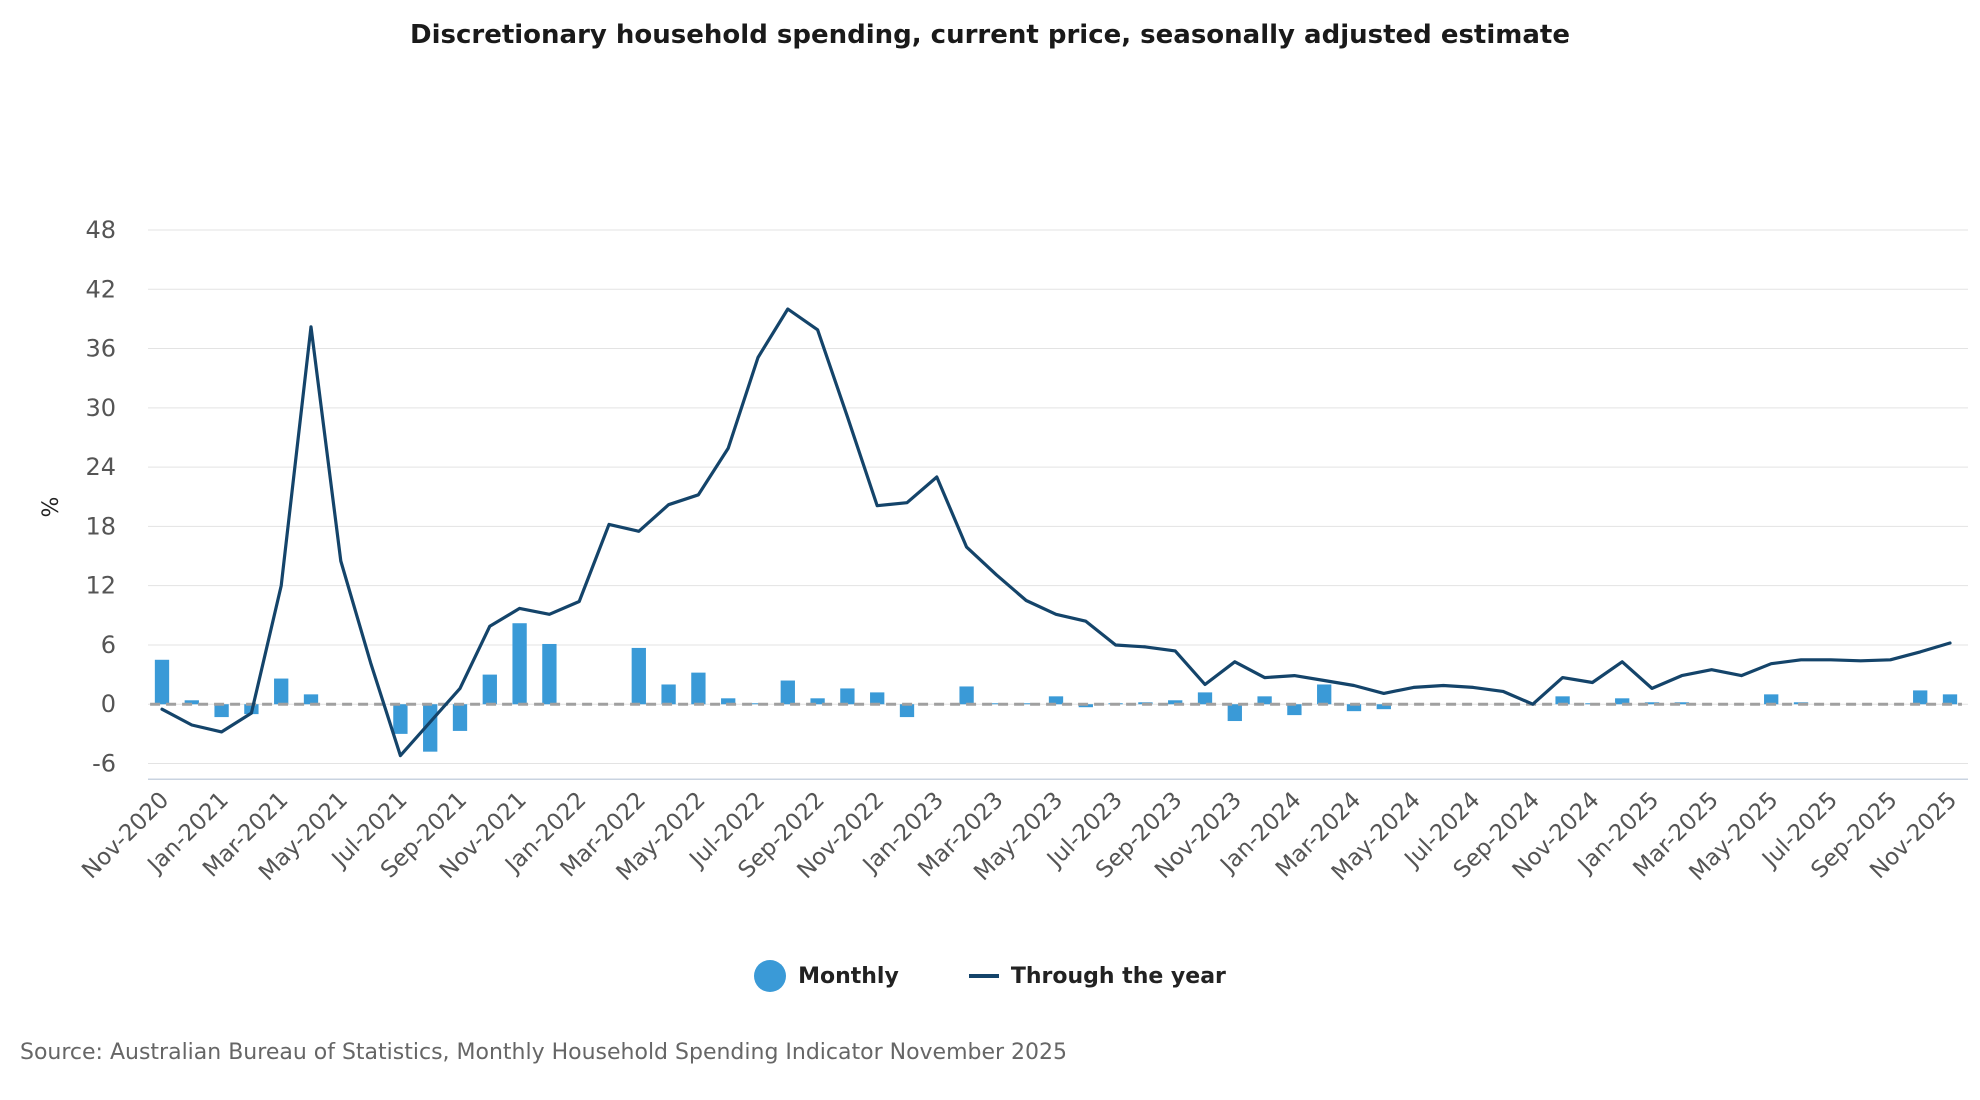  What do you see at coordinates (104, 764) in the screenshot?
I see `y-tick-label: -6` at bounding box center [104, 764].